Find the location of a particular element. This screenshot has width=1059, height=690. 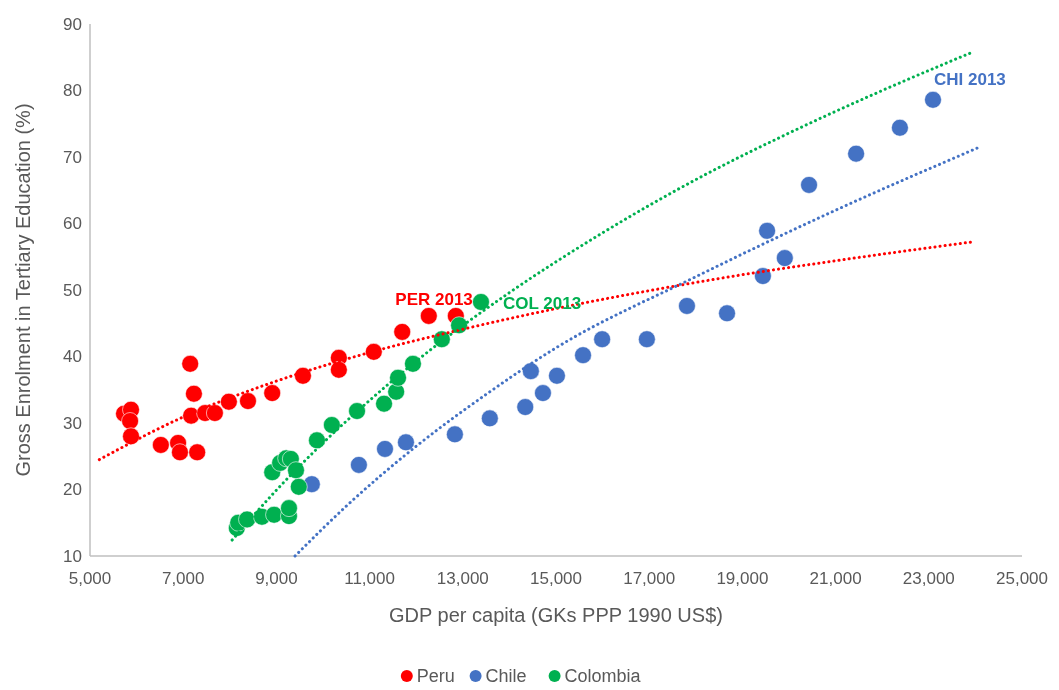

y-tick-label: 60 is located at coordinates (72, 224).